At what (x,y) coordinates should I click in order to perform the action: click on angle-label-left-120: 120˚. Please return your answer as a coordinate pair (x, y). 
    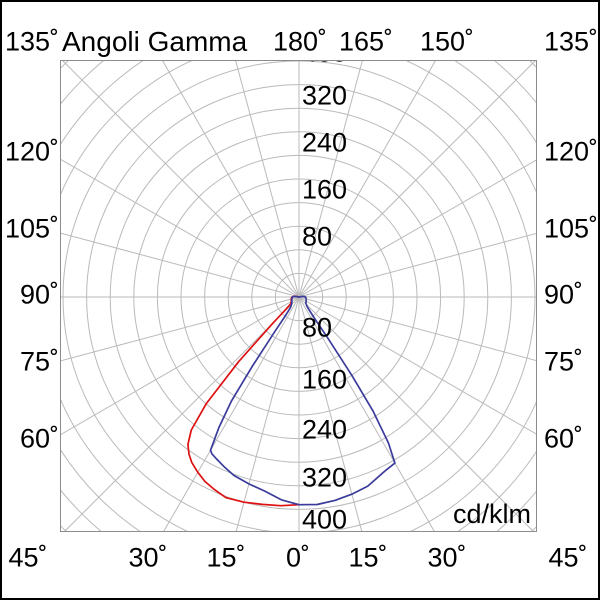
    Looking at the image, I should click on (31, 151).